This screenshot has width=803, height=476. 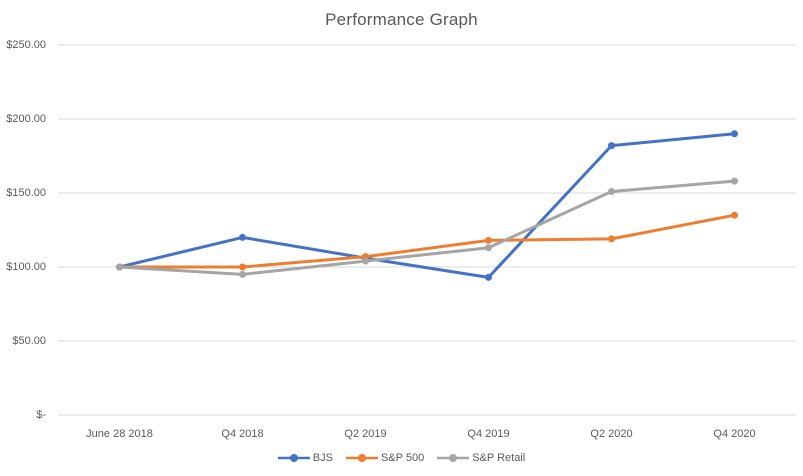 What do you see at coordinates (242, 434) in the screenshot?
I see `x-tick-label-q4-2018: Q4 2018` at bounding box center [242, 434].